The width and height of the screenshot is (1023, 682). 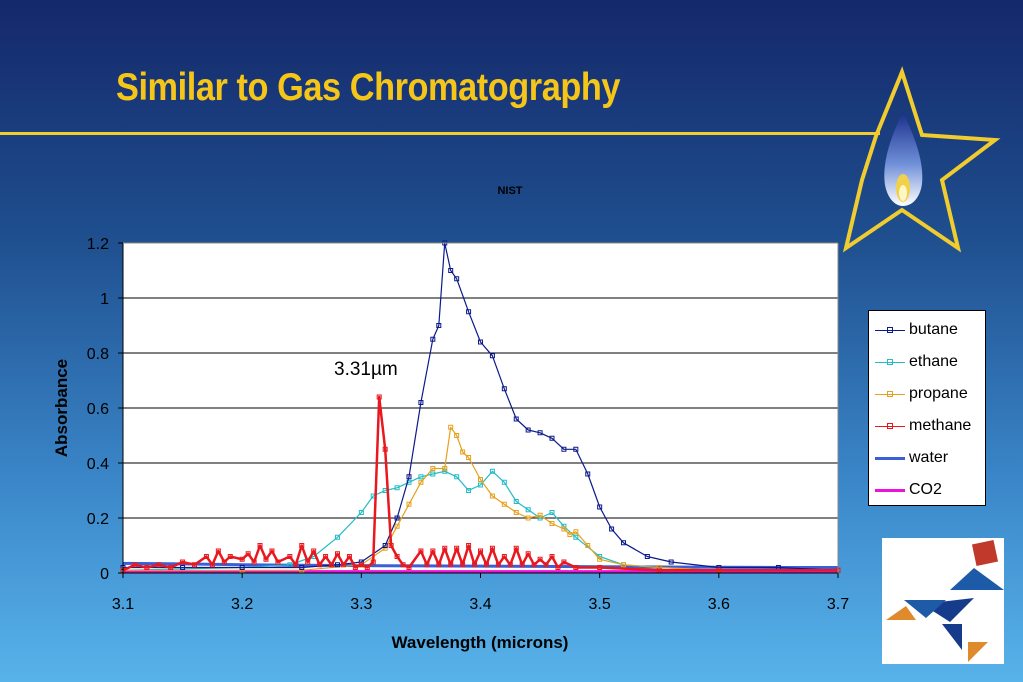 I want to click on legend-label: ethane, so click(x=933, y=361).